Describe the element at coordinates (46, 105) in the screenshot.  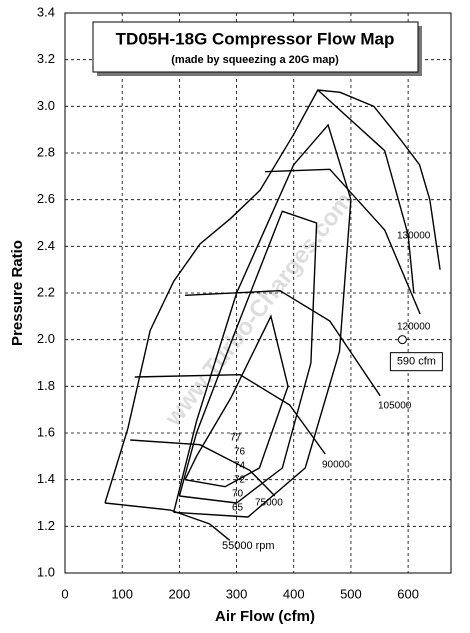
I see `y-tick-label: 3.0` at that location.